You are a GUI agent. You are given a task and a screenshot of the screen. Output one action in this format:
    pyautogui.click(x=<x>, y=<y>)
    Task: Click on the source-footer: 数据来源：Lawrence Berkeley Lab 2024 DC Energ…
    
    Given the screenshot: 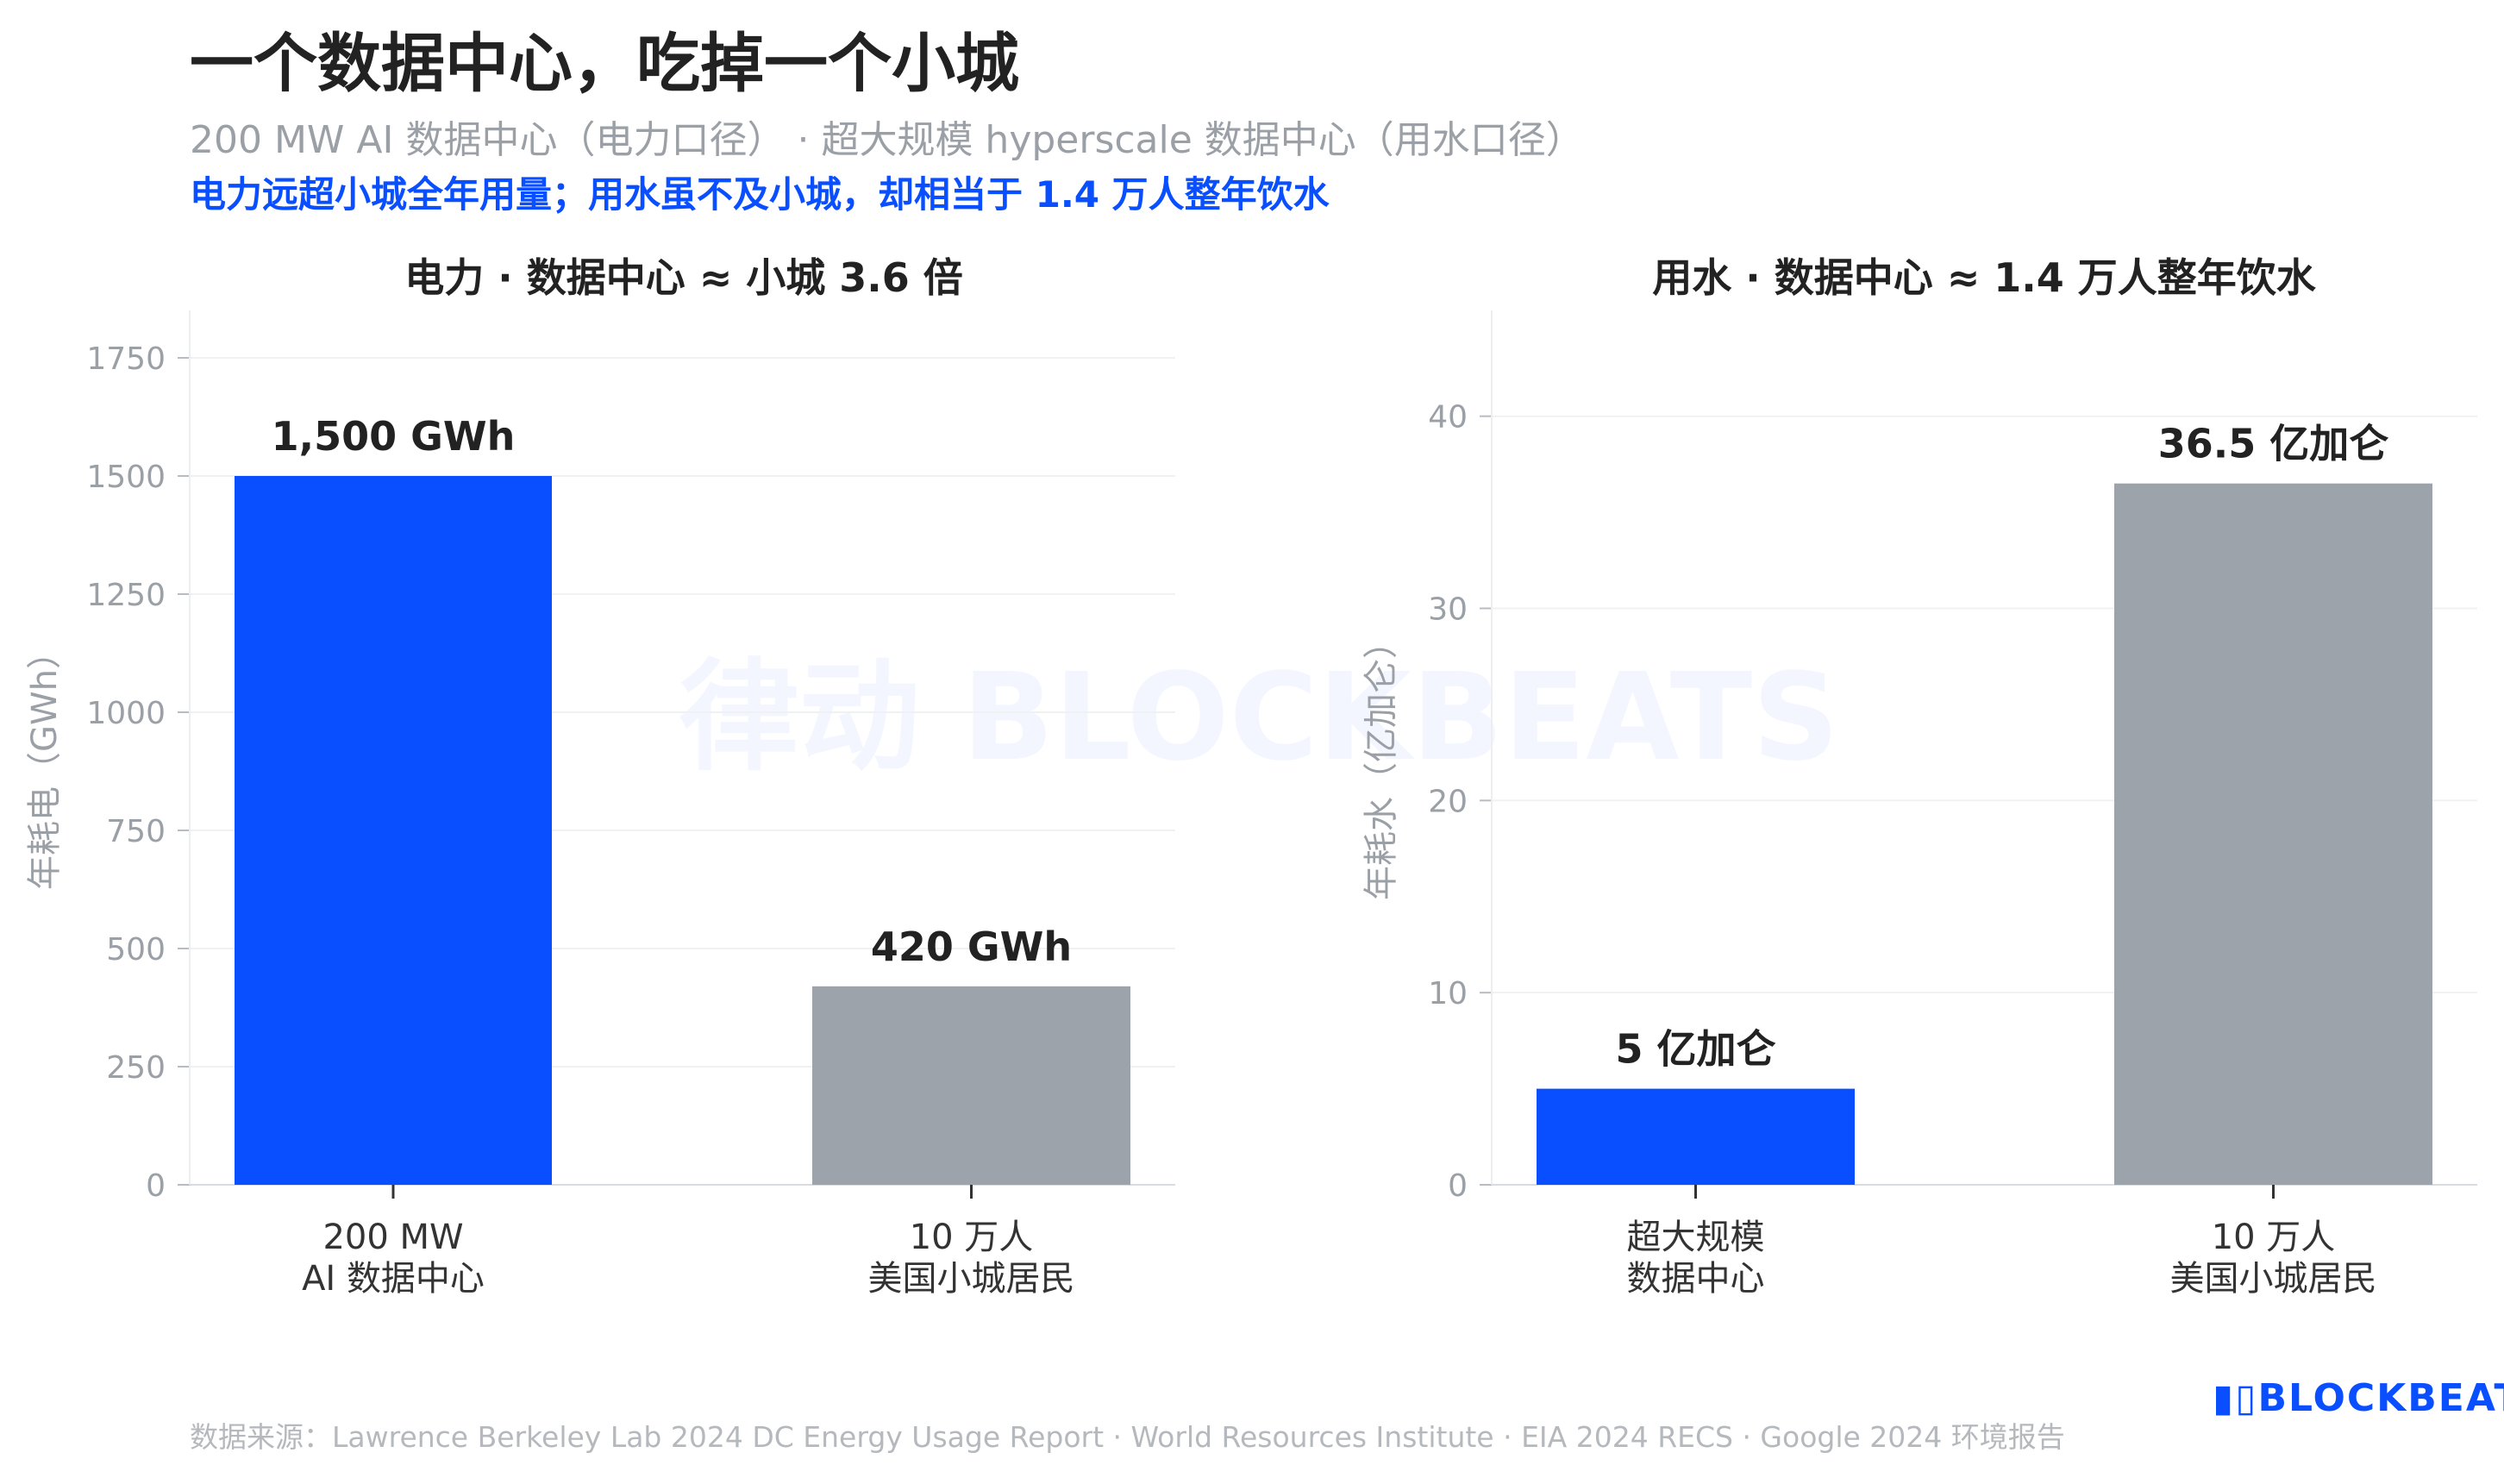 What is the action you would take?
    pyautogui.click(x=1128, y=1437)
    